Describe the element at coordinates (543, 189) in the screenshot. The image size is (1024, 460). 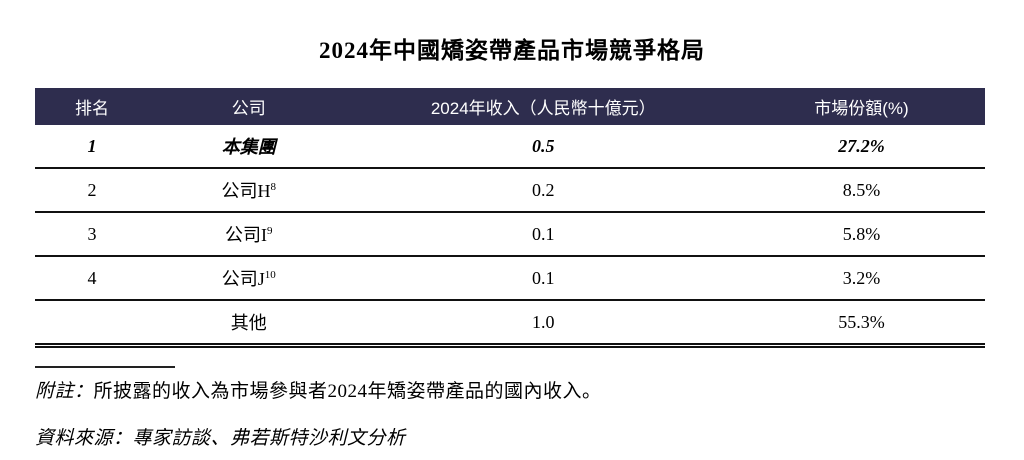
I see `revenue-value: 0.2` at that location.